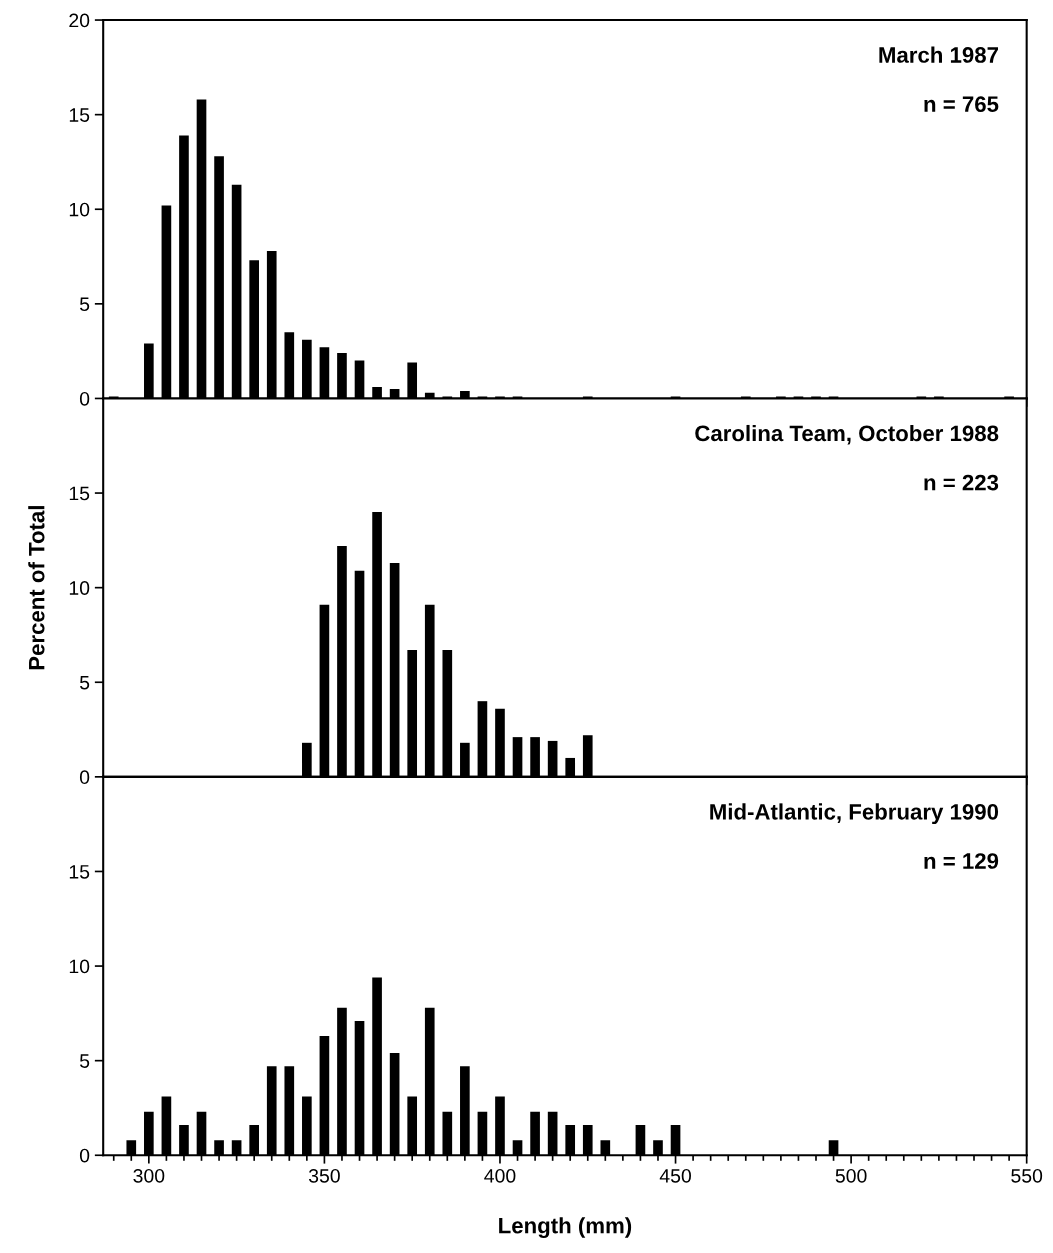 The width and height of the screenshot is (1053, 1253). Describe the element at coordinates (675, 1175) in the screenshot. I see `x-tick-label: 450` at that location.